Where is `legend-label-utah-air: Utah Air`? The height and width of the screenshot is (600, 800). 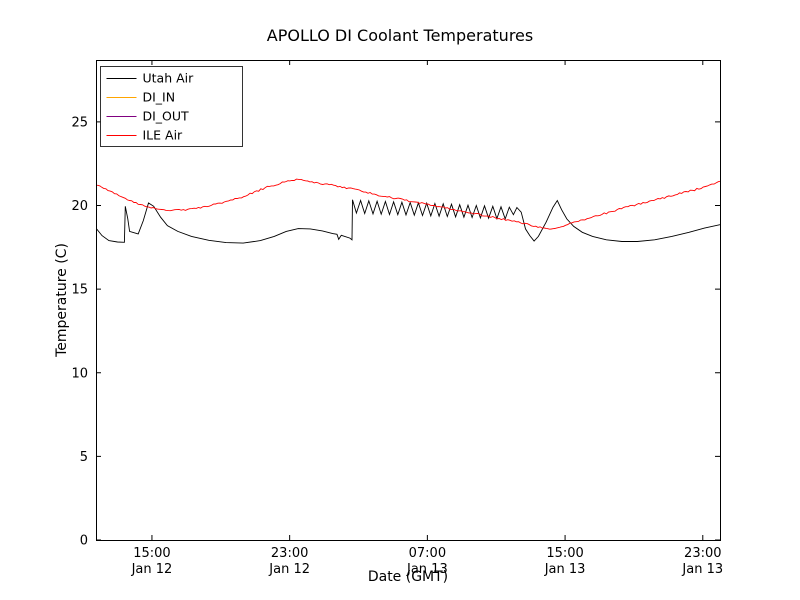 legend-label-utah-air: Utah Air is located at coordinates (169, 78).